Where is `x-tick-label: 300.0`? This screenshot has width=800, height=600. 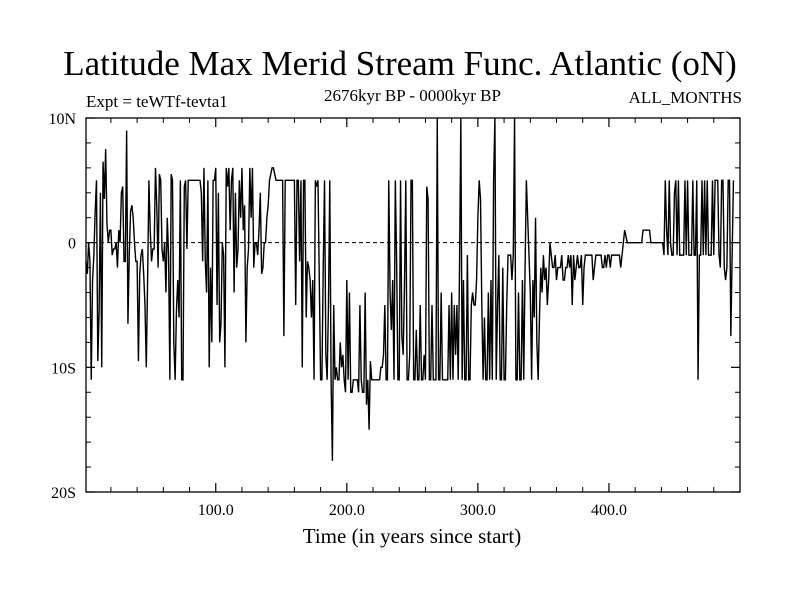 x-tick-label: 300.0 is located at coordinates (478, 510).